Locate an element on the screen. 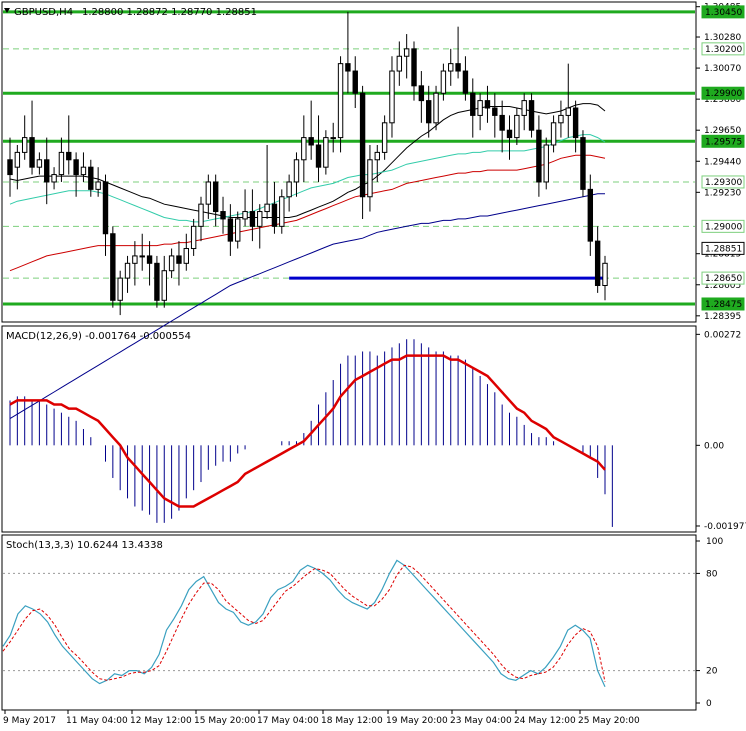 The width and height of the screenshot is (746, 731). time-label: 12 May 12:00 is located at coordinates (161, 721).